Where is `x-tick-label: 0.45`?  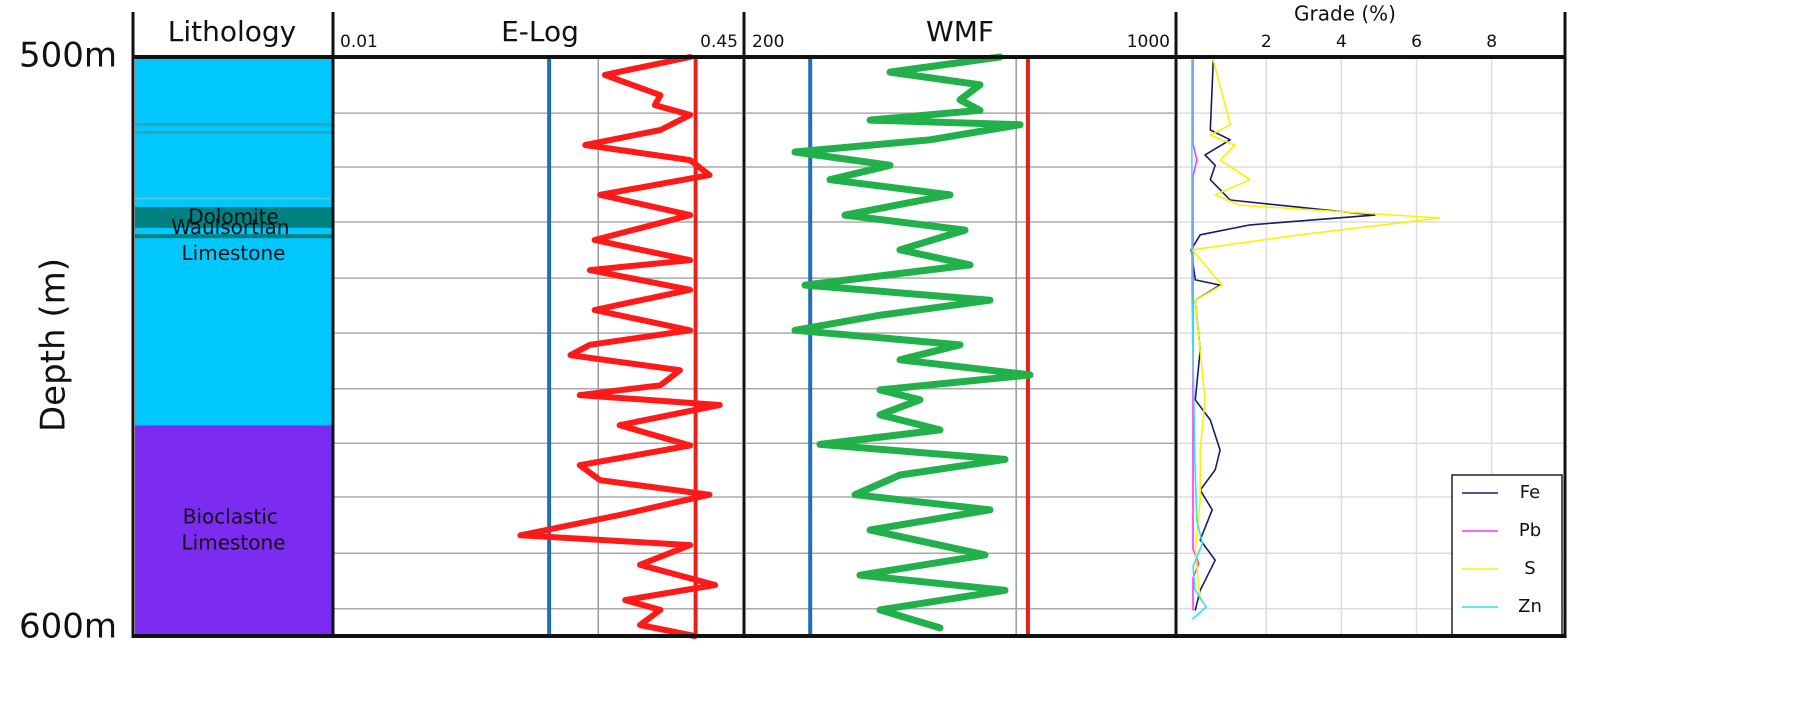
x-tick-label: 0.45 is located at coordinates (719, 42).